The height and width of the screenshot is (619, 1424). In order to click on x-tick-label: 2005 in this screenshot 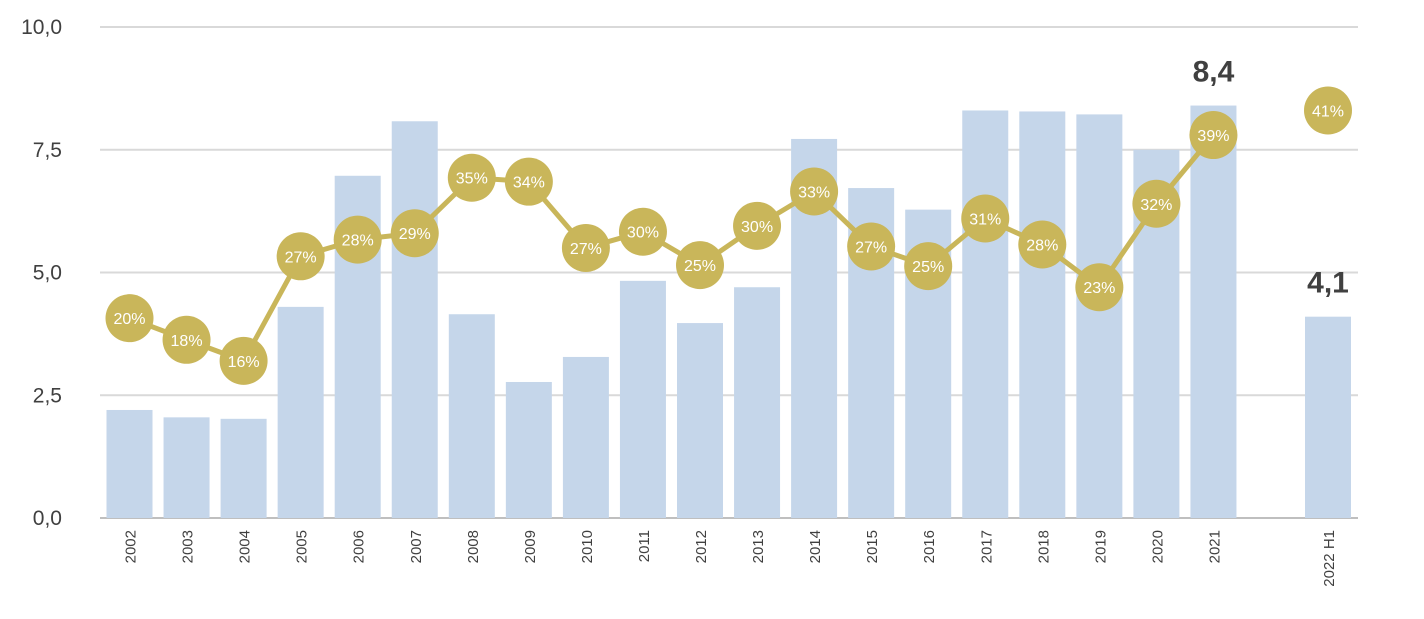, I will do `click(302, 546)`.